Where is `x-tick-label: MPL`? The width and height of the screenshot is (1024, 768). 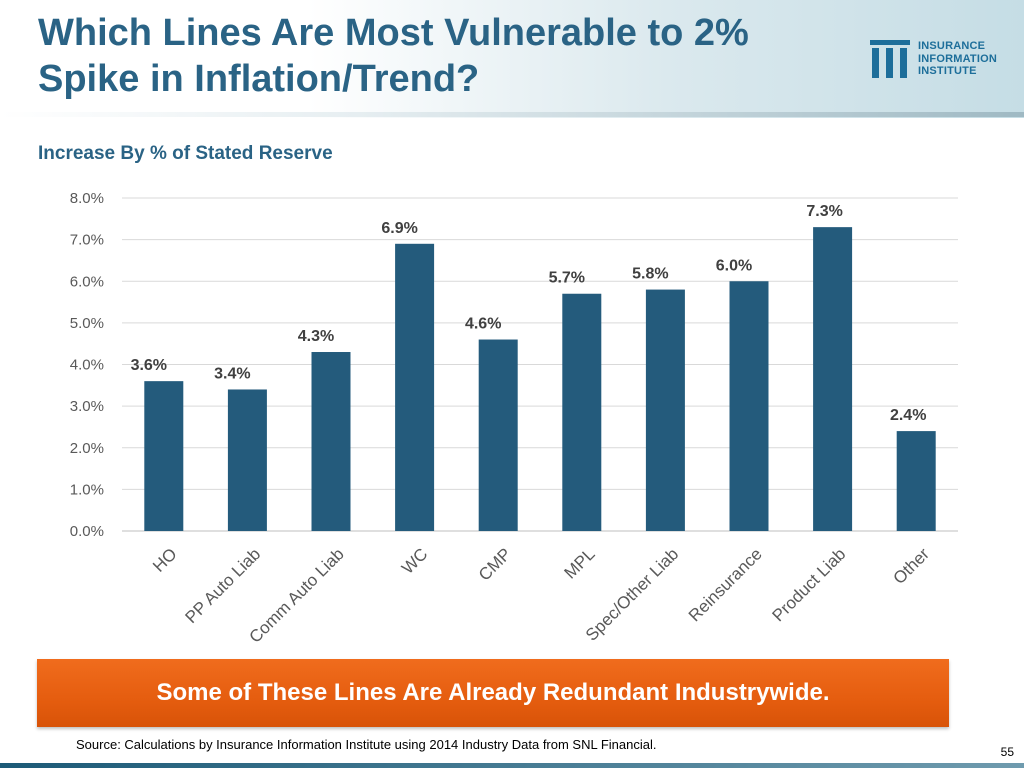
x-tick-label: MPL is located at coordinates (579, 563).